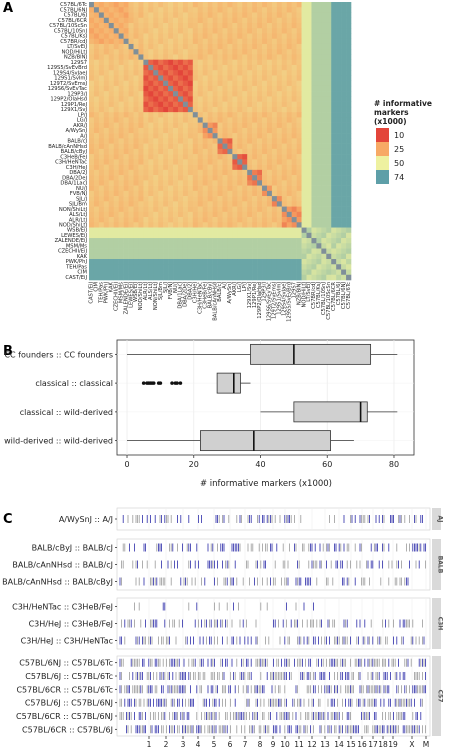  I want to click on legend-swatch, so click(382, 135).